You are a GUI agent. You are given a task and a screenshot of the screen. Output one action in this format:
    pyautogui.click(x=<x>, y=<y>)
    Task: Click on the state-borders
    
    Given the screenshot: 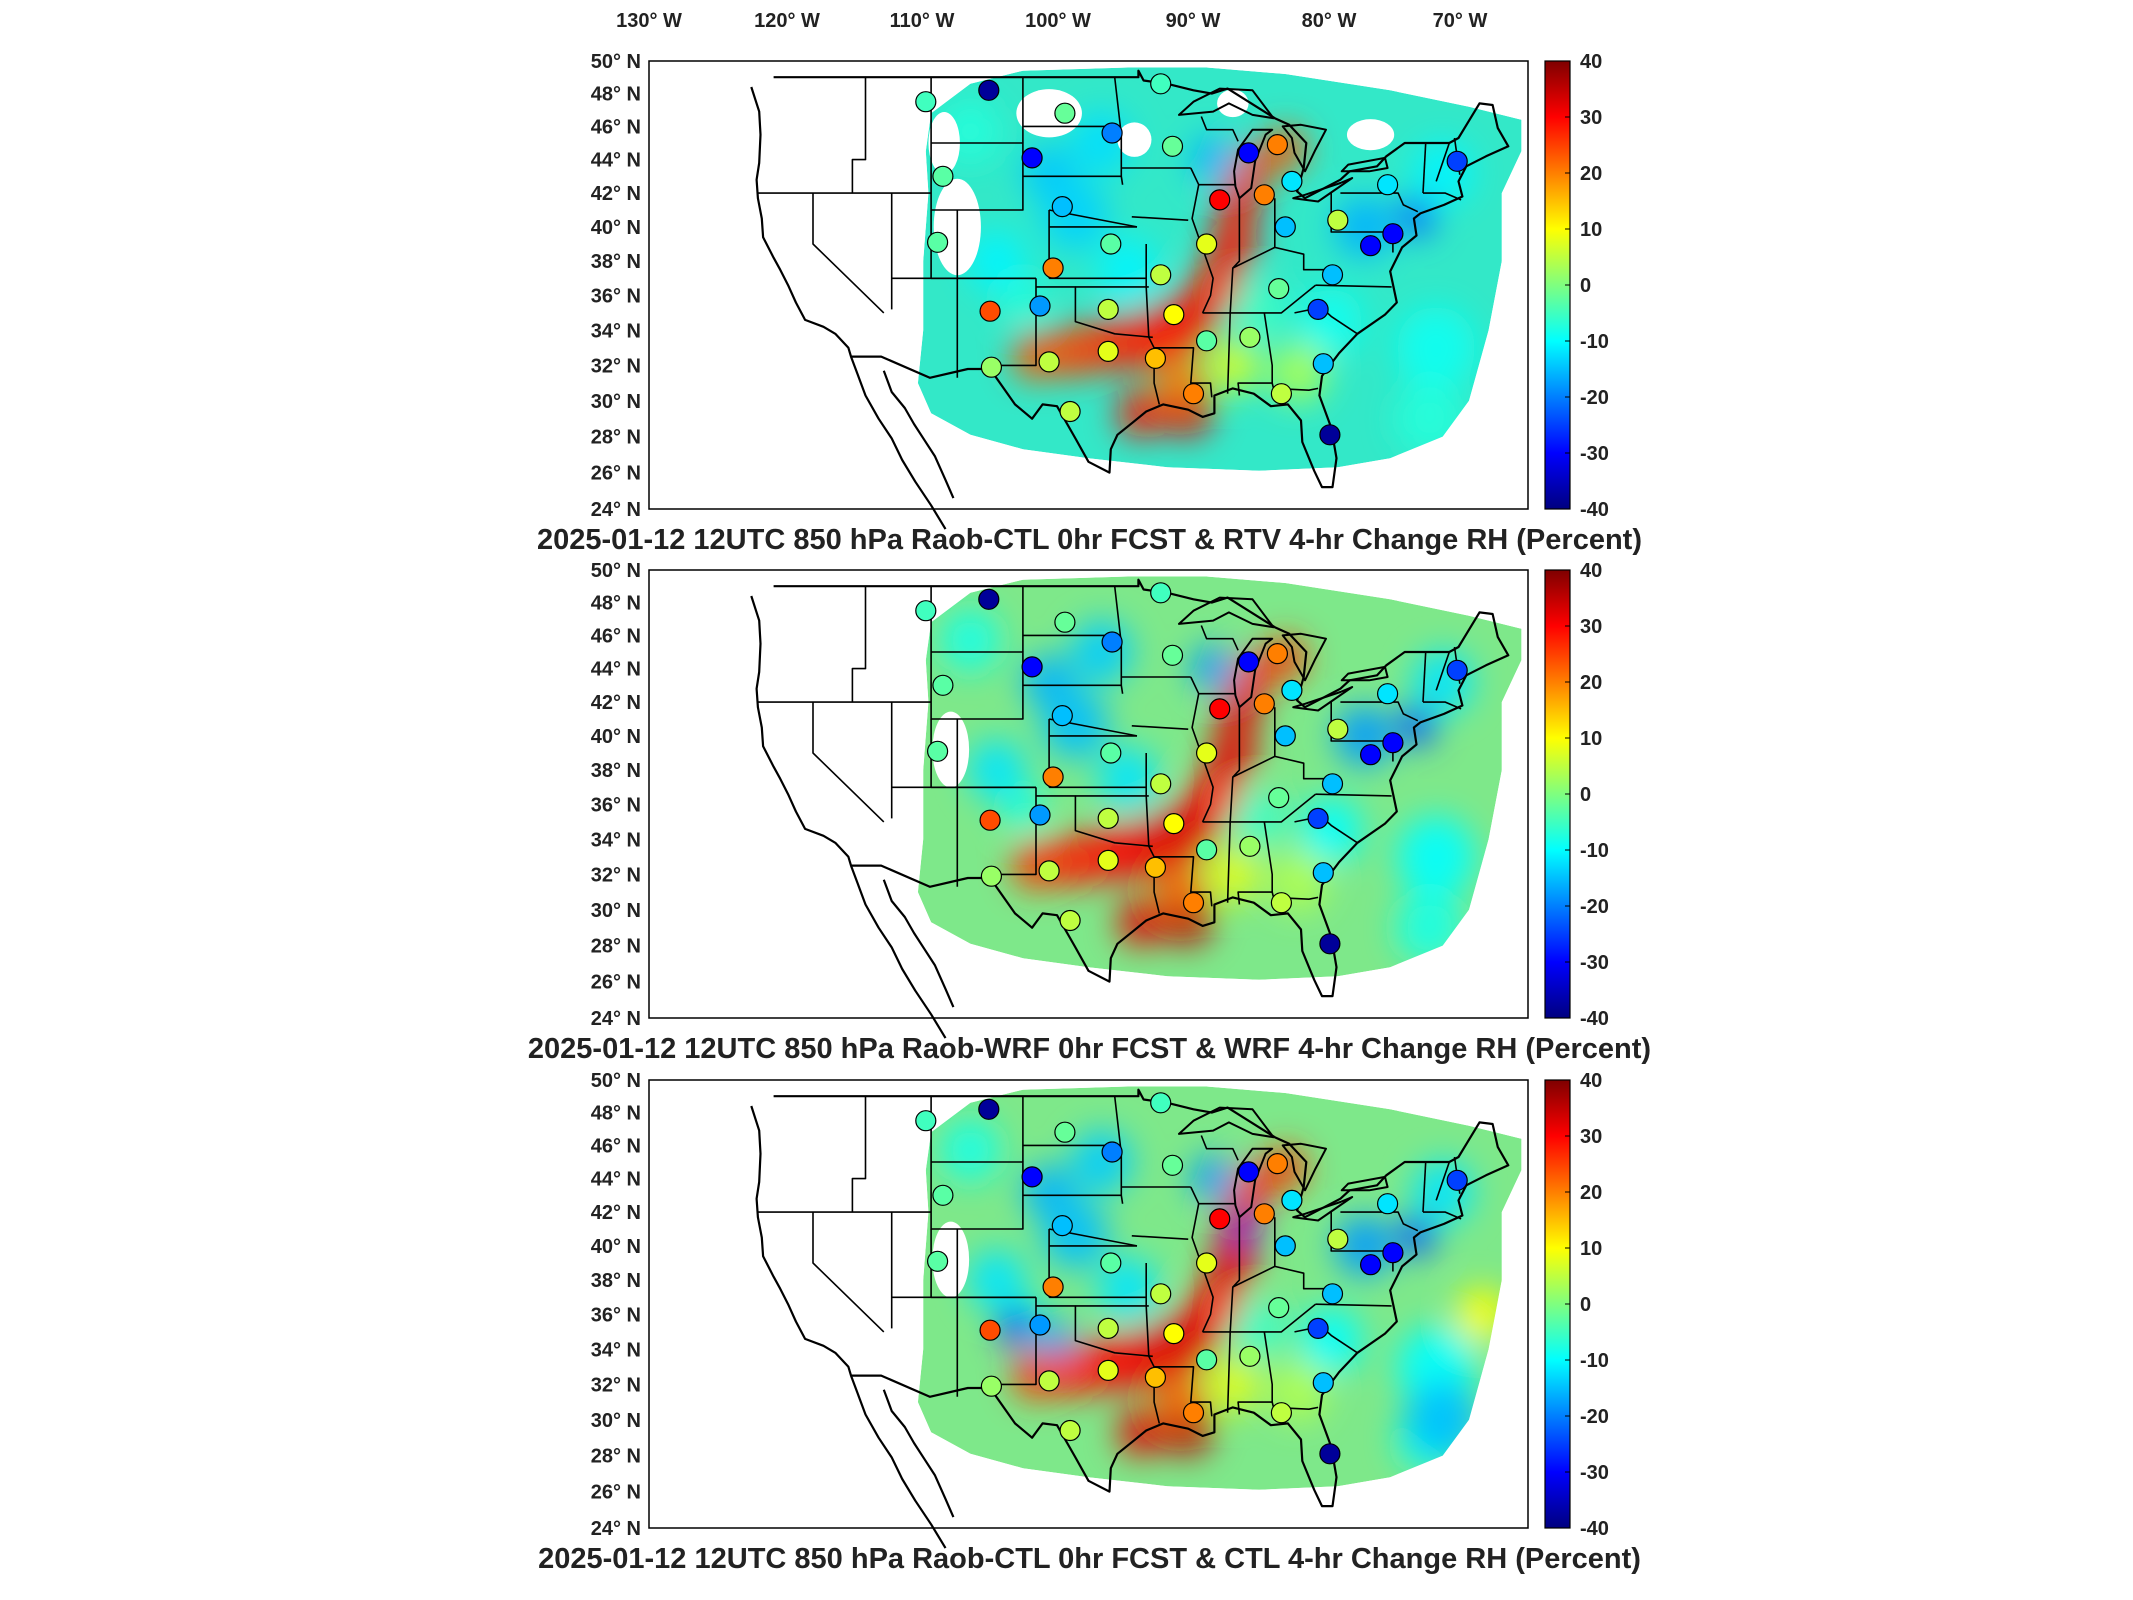 What is the action you would take?
    pyautogui.click(x=1130, y=1318)
    